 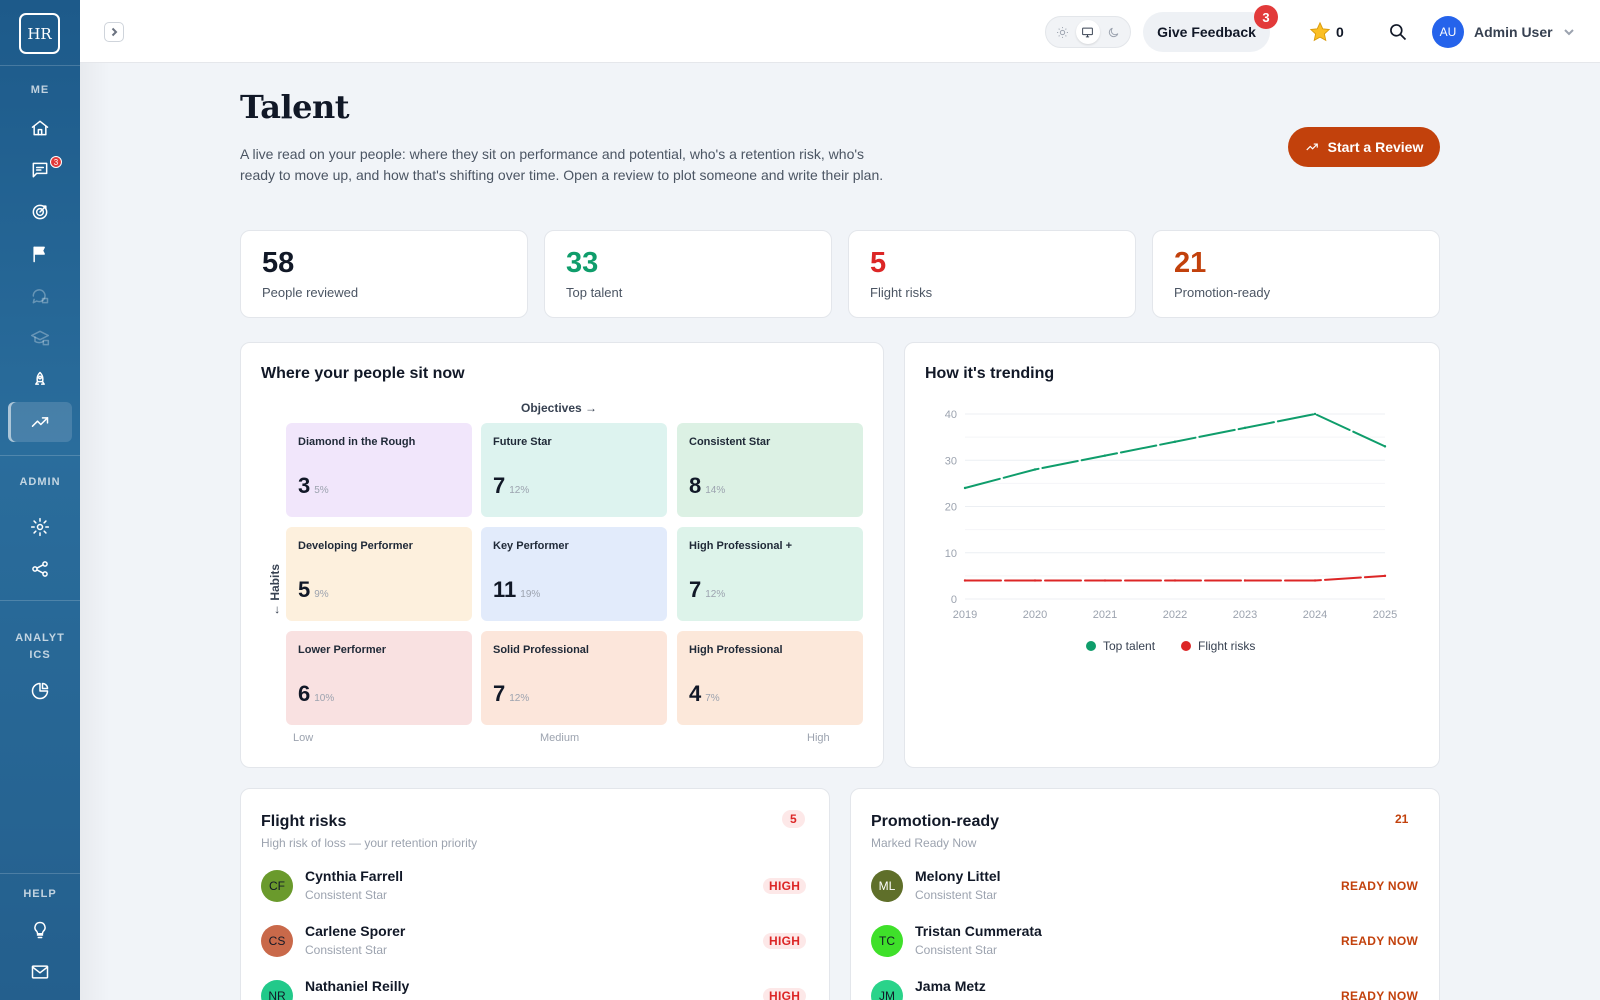 I want to click on give-feedback-button: Give Feedback, so click(x=1206, y=32).